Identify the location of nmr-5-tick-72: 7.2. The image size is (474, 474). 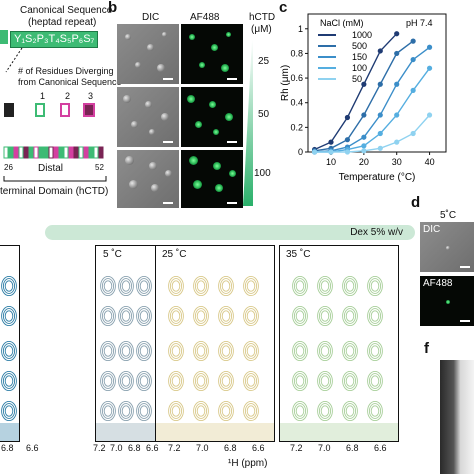
(99, 448).